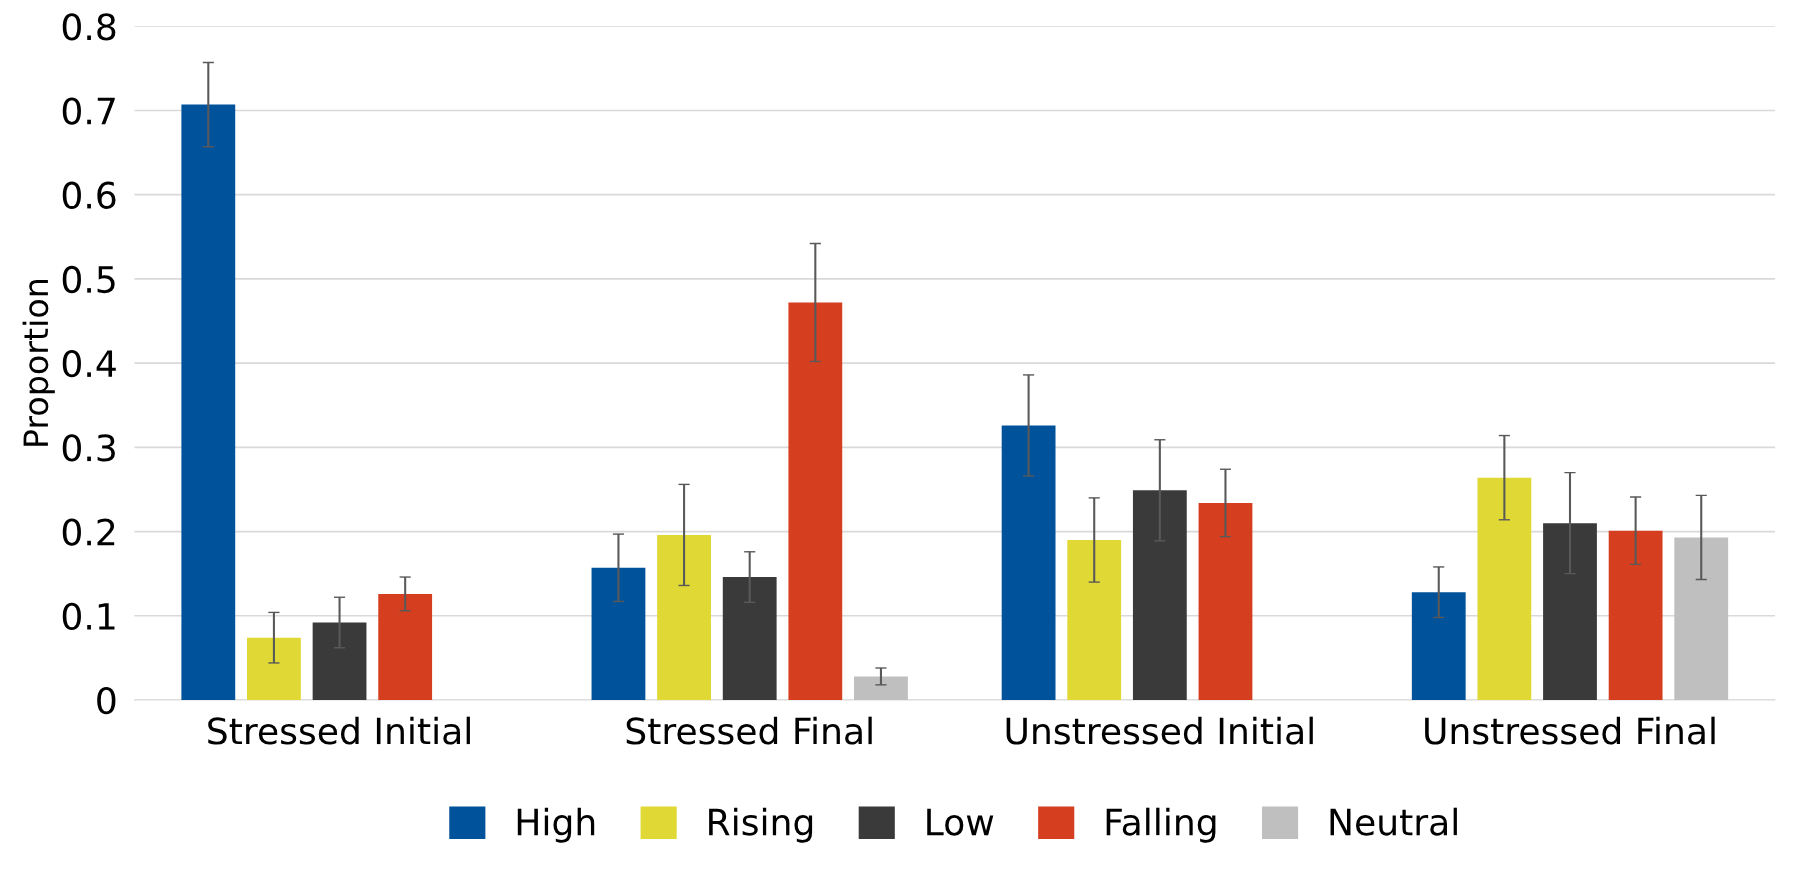 The image size is (1793, 875). Describe the element at coordinates (89, 27) in the screenshot. I see `y-tick-label: 0.8` at that location.